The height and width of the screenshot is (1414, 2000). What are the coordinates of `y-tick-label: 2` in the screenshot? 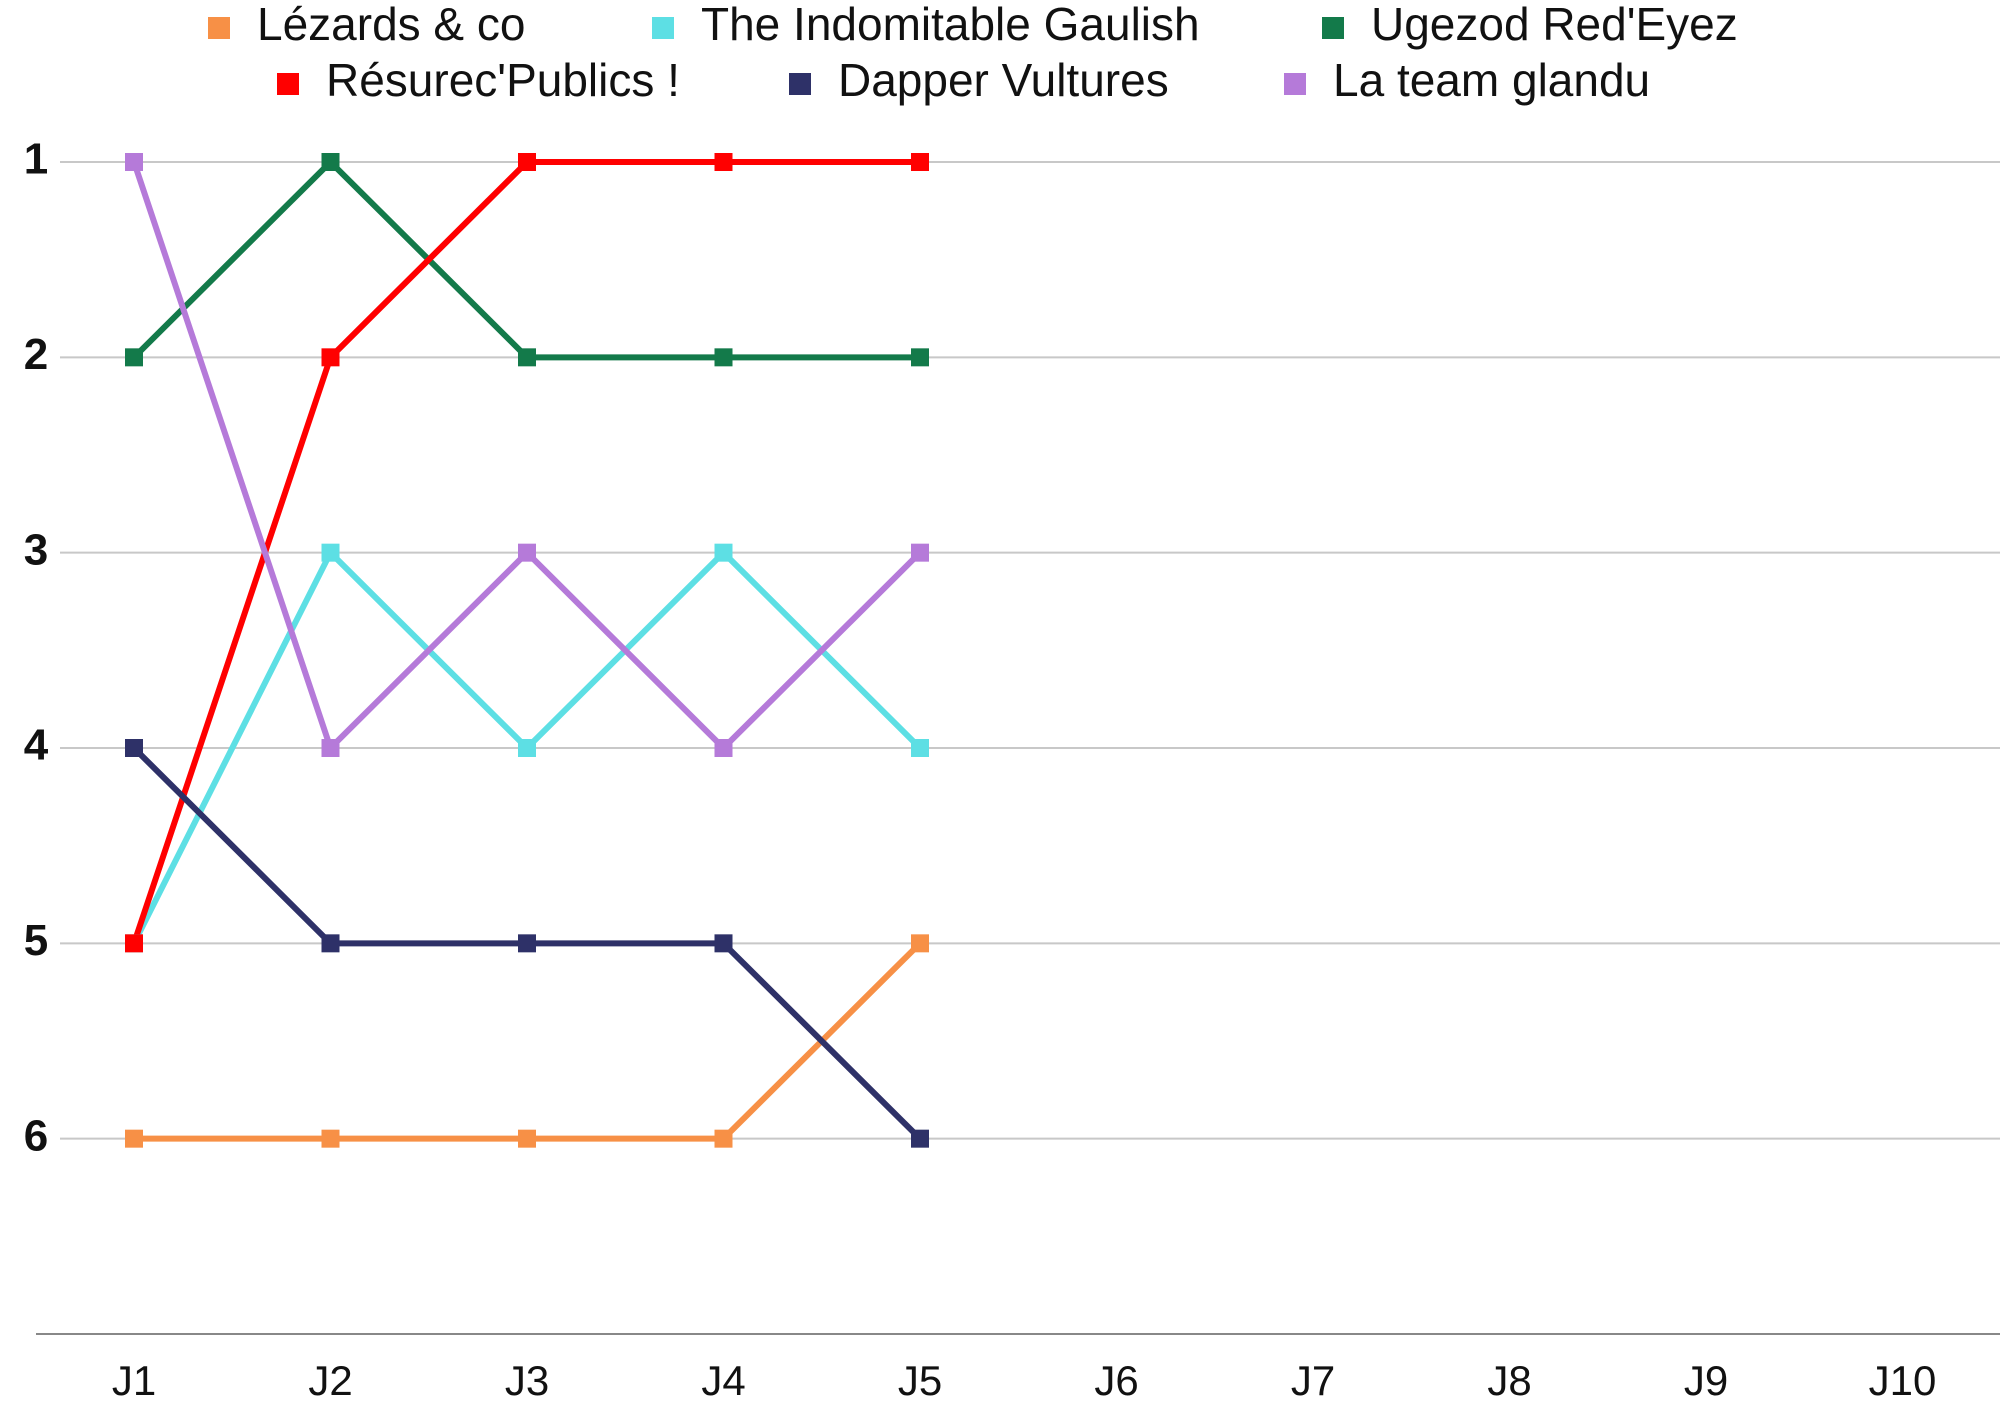 It's located at (36, 354).